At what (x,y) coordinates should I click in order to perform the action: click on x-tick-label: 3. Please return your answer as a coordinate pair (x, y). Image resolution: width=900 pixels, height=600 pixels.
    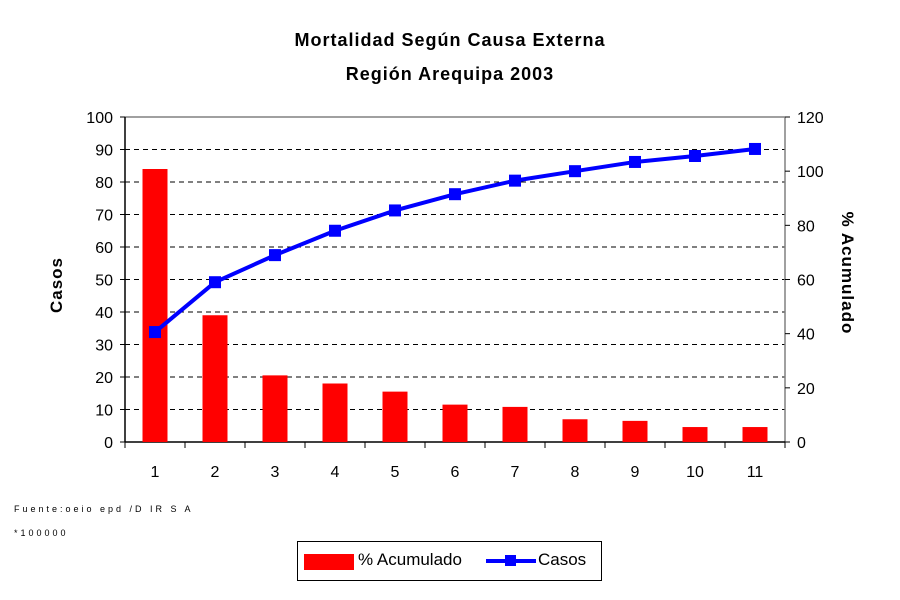
    Looking at the image, I should click on (275, 472).